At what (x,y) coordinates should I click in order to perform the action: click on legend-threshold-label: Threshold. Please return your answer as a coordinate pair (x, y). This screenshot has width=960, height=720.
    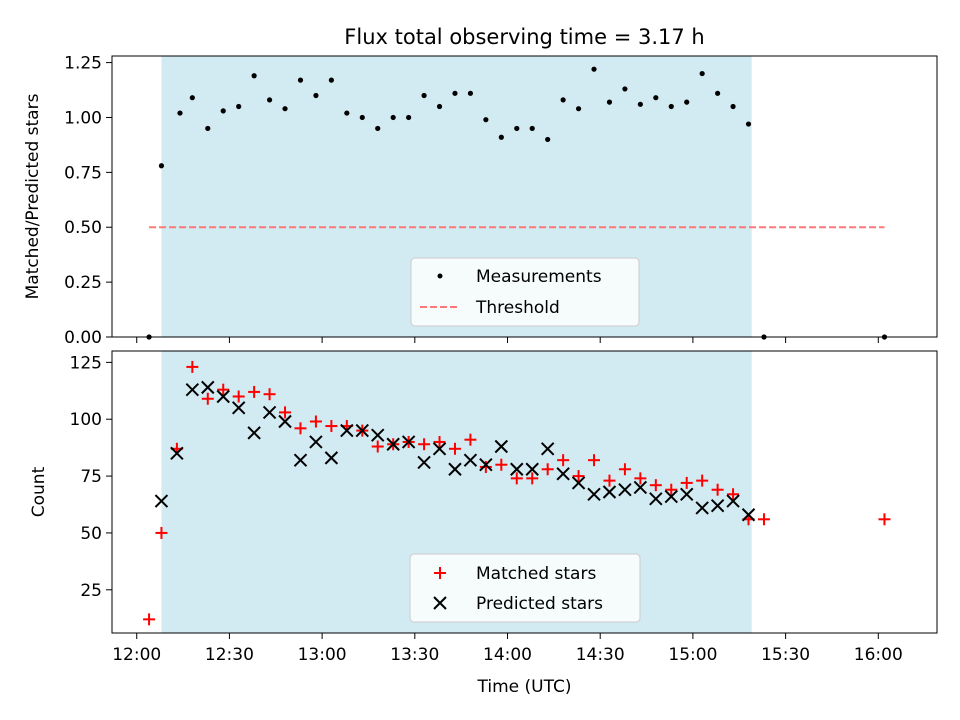
    Looking at the image, I should click on (517, 308).